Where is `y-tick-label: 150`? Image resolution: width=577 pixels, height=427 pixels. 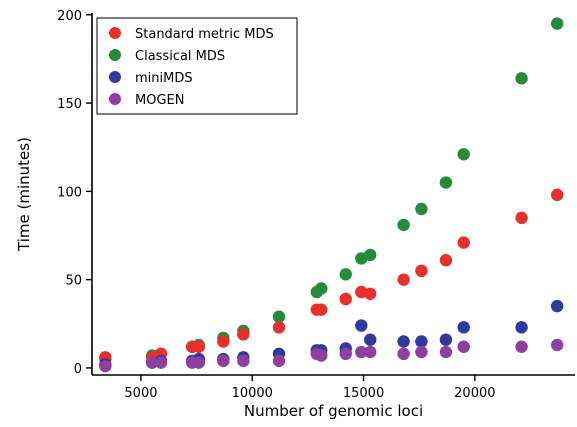 y-tick-label: 150 is located at coordinates (69, 104).